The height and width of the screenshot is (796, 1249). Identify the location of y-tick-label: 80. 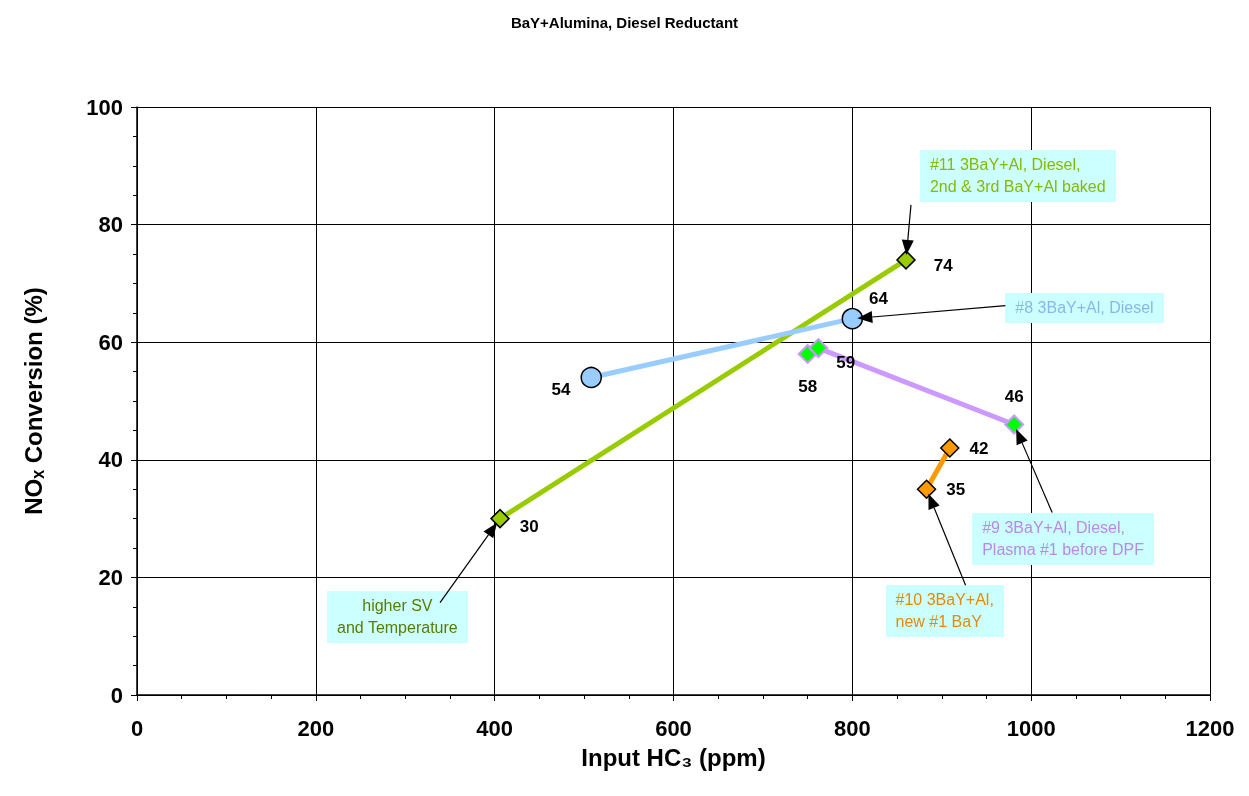
(110, 225).